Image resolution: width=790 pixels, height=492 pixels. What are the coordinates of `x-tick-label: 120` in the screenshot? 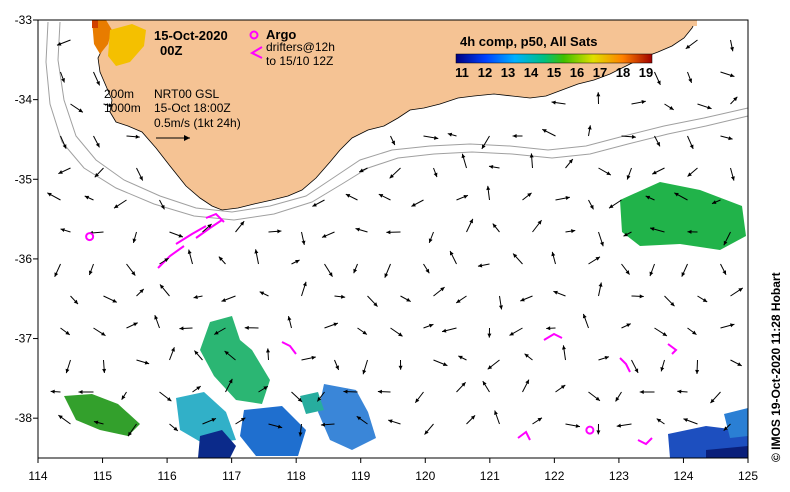 It's located at (425, 476).